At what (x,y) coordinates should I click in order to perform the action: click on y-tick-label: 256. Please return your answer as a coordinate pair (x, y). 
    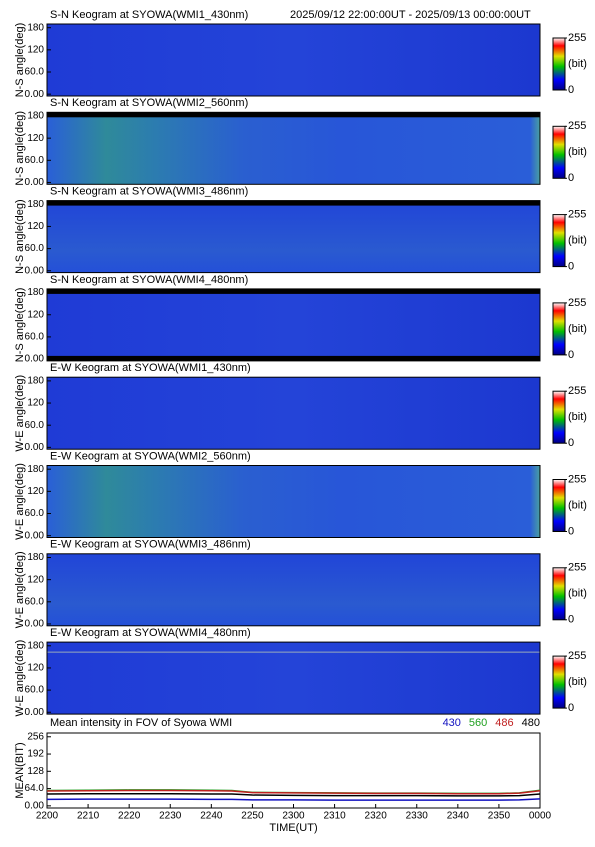
    Looking at the image, I should click on (35, 736).